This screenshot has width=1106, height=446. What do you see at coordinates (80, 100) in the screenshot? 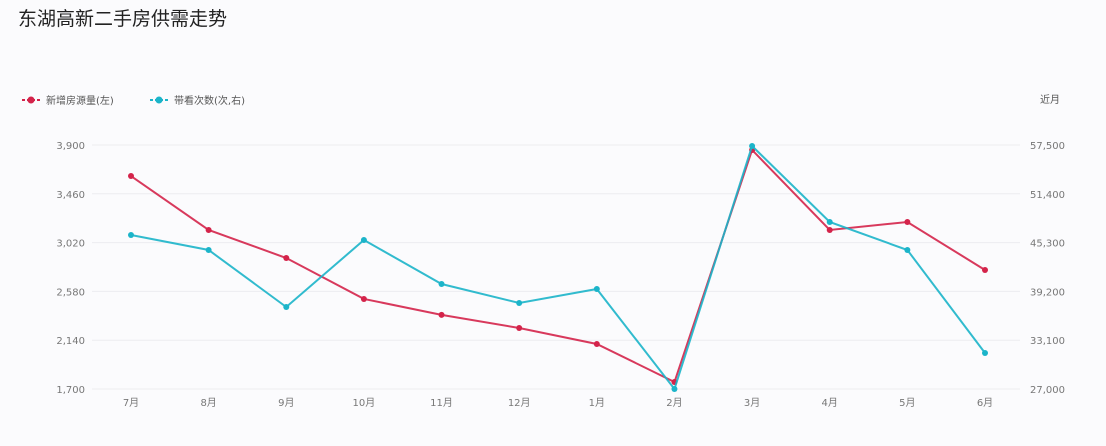
I see `legend-label: 新增房源量(左)` at bounding box center [80, 100].